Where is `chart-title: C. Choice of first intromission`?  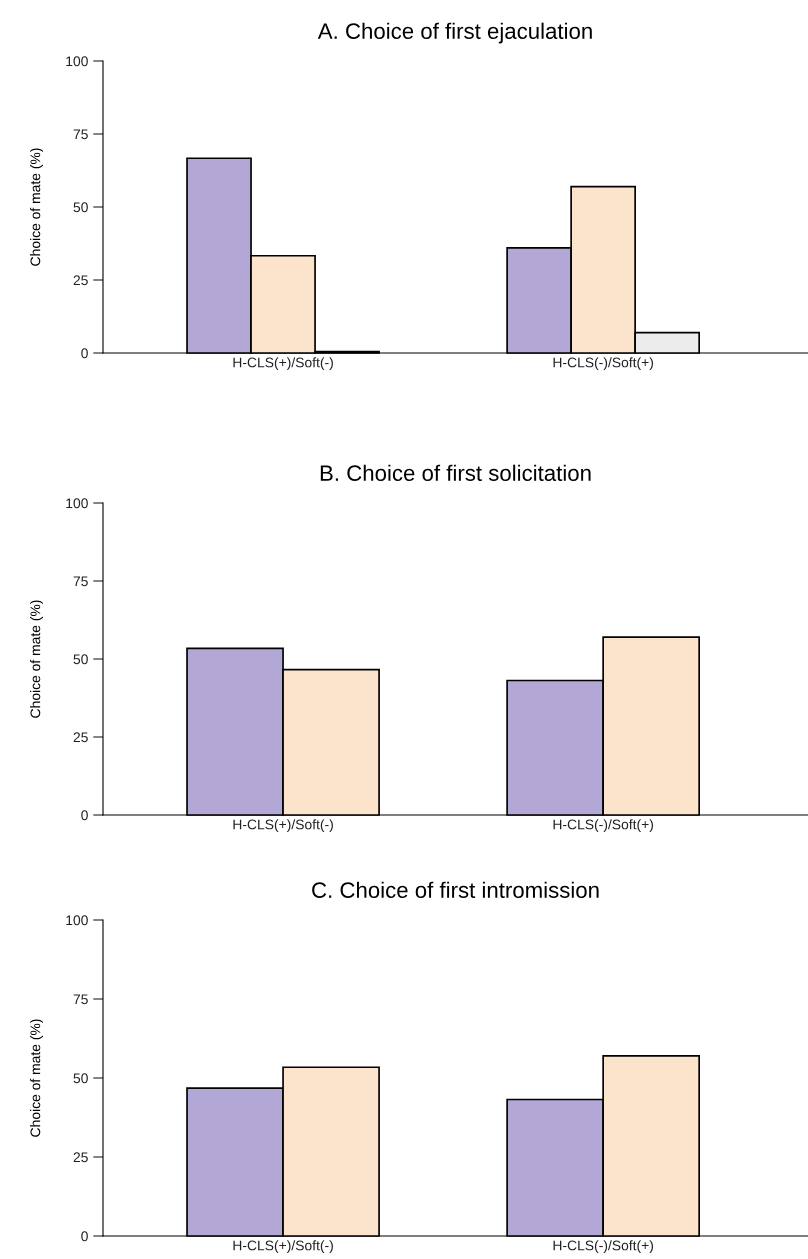
chart-title: C. Choice of first intromission is located at coordinates (455, 889).